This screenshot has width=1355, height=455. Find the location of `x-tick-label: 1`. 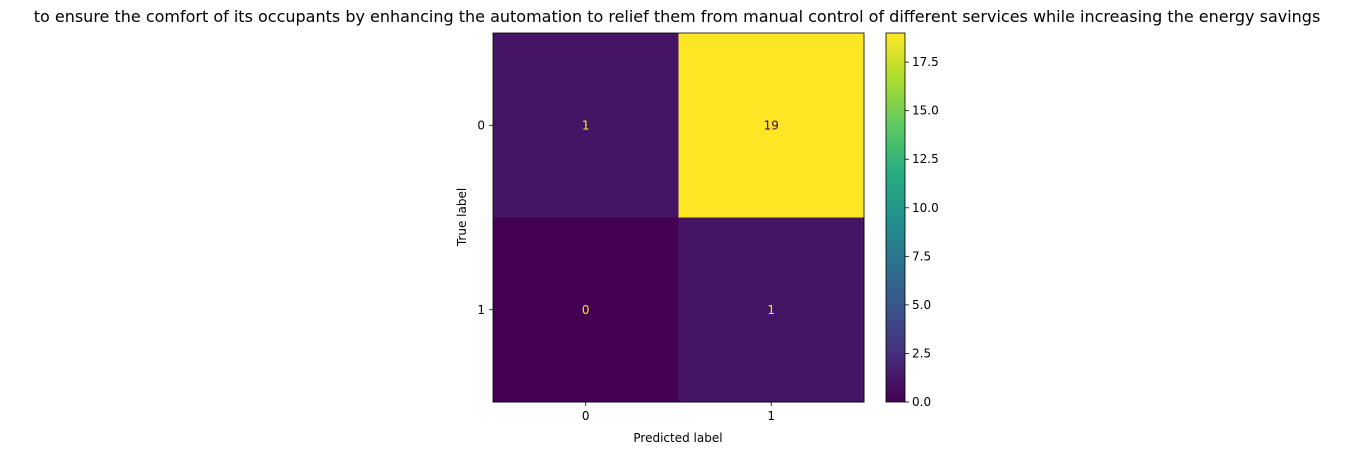

x-tick-label: 1 is located at coordinates (771, 416).